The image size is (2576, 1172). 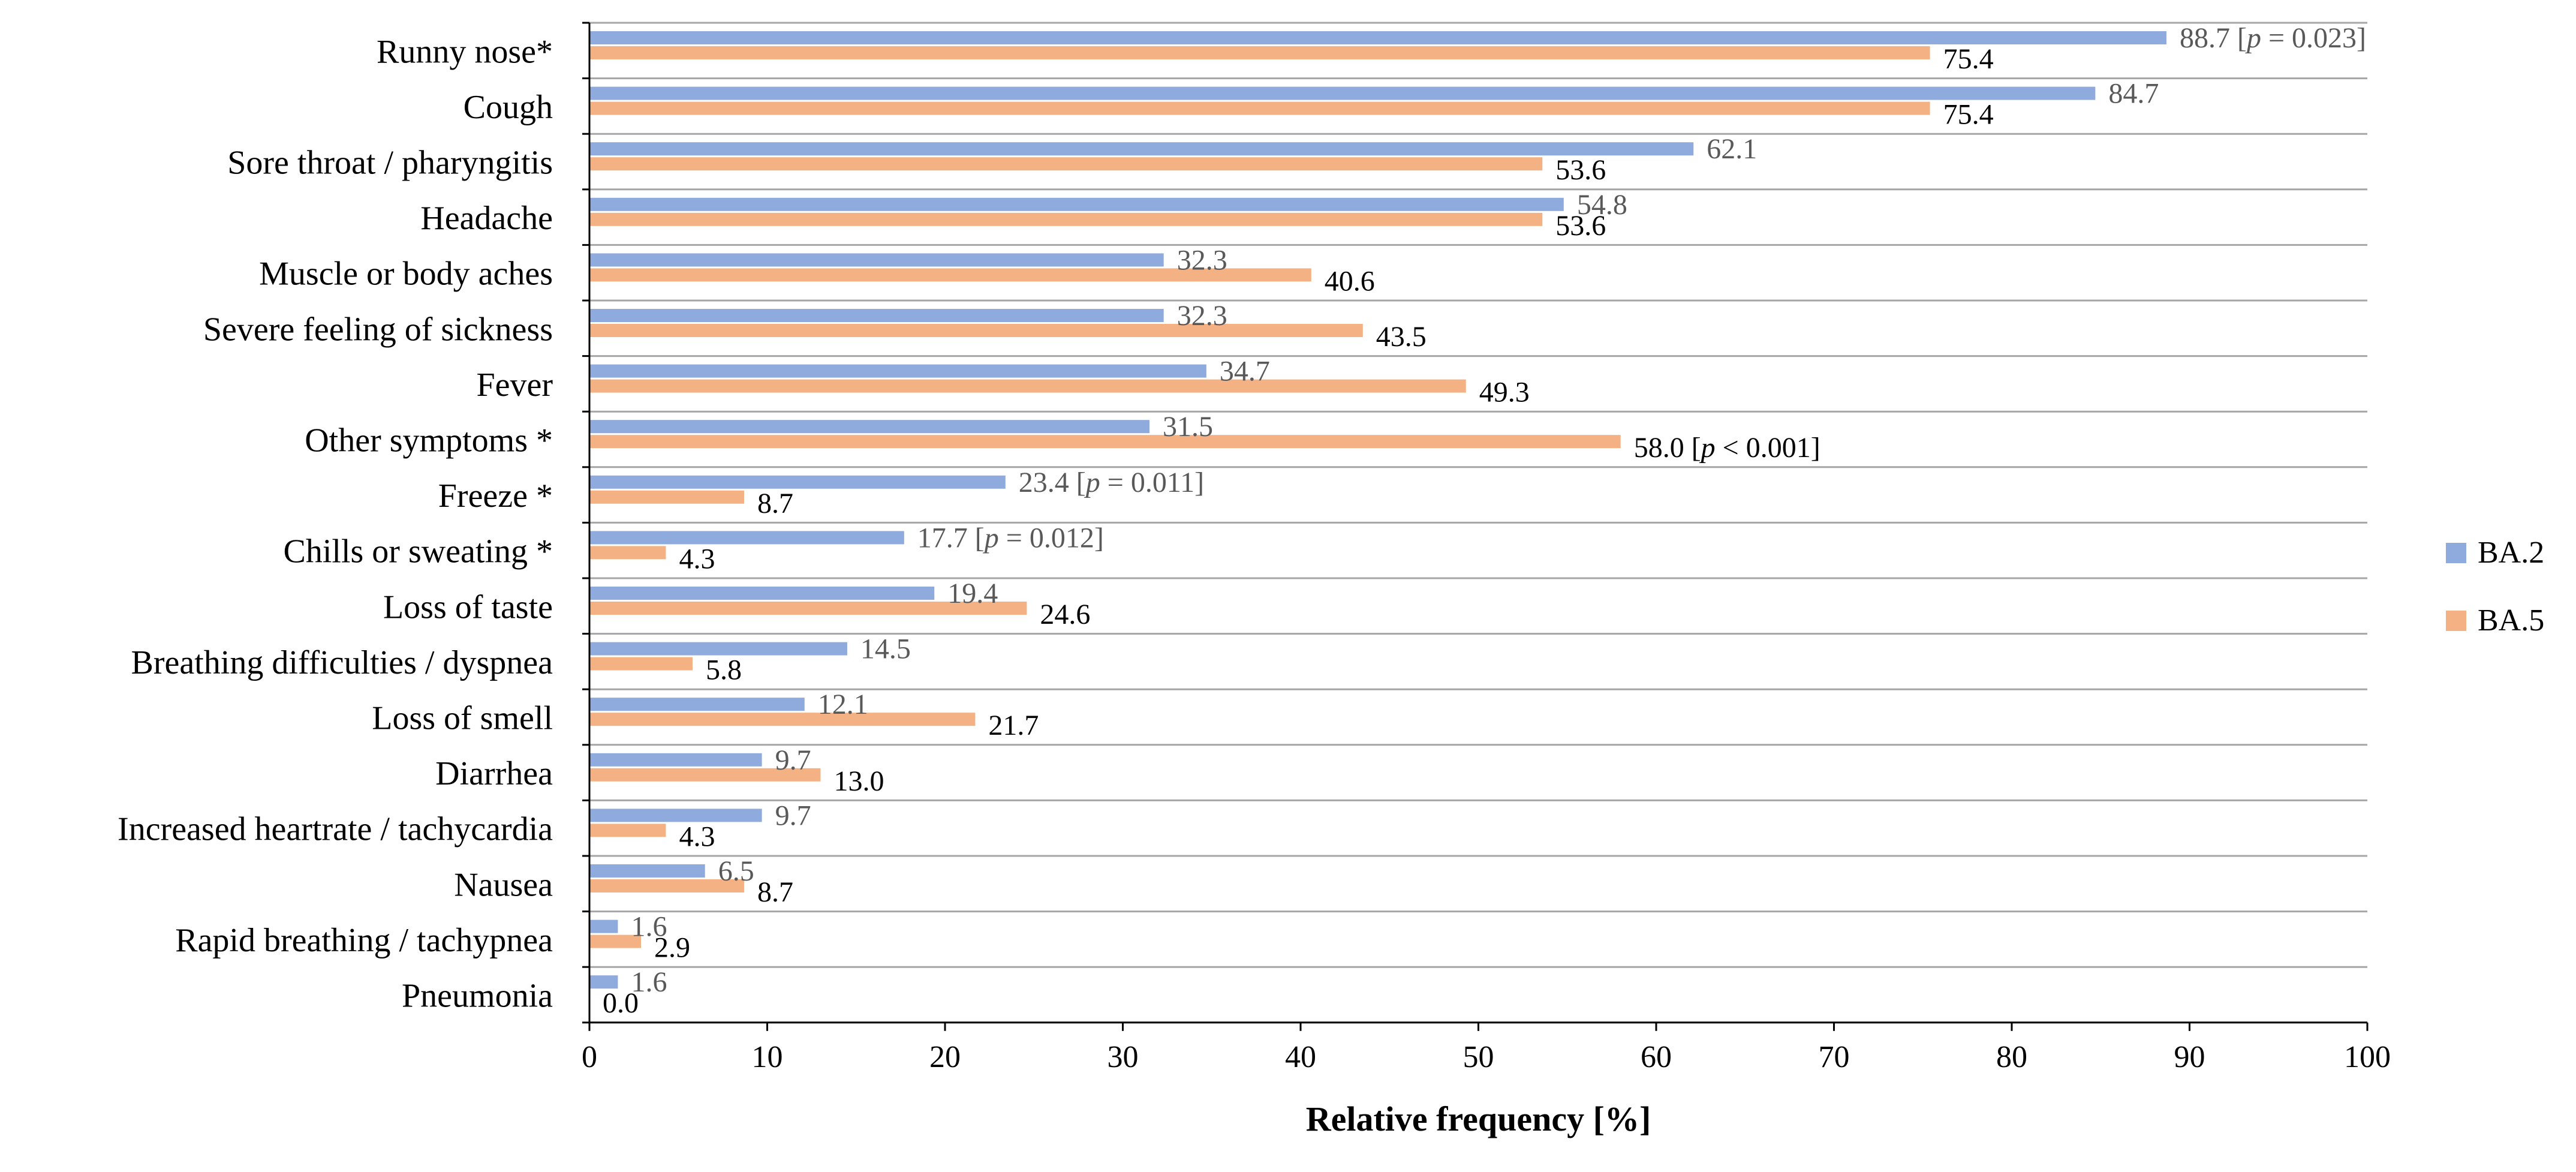 I want to click on value-label-ba2: 17.7 [p = 0.012], so click(x=1011, y=538).